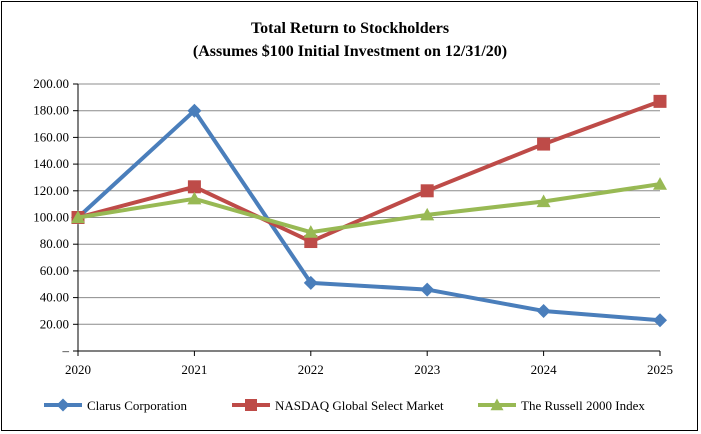 The image size is (701, 434). Describe the element at coordinates (311, 369) in the screenshot. I see `x-tick-label: 2022` at that location.